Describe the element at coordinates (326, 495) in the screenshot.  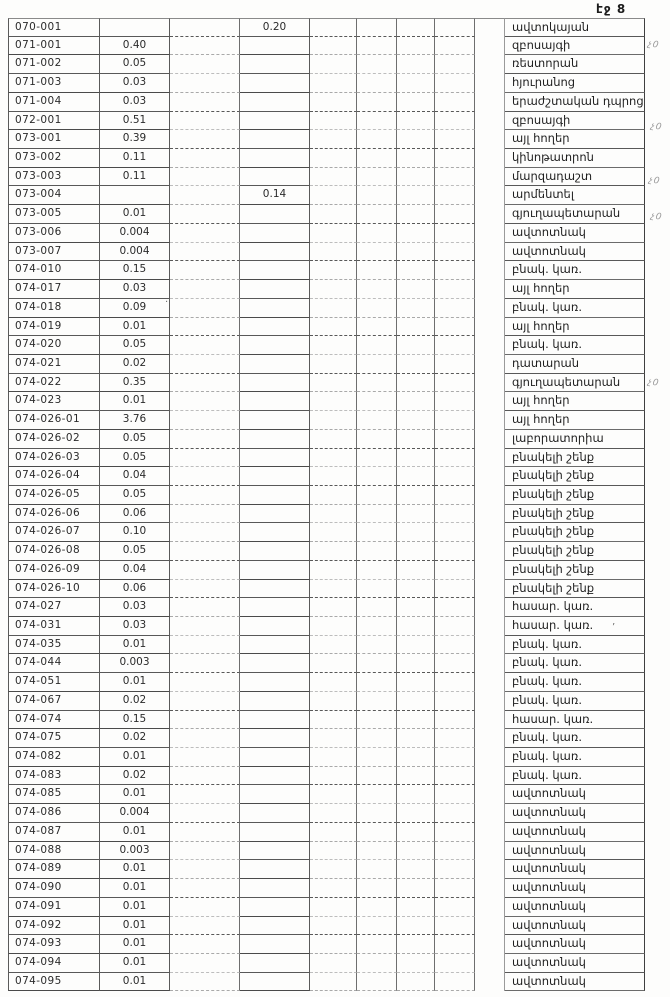
I see `table-row: 074-026-05 0.05 բնակելի շենք` at that location.